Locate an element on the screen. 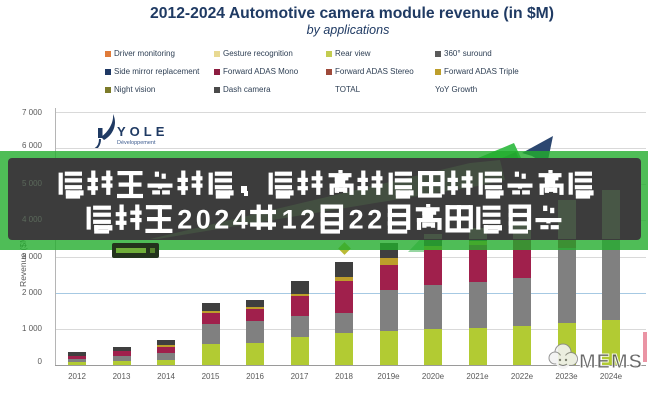 This screenshot has width=648, height=400. svg-text: Développement is located at coordinates (136, 143).